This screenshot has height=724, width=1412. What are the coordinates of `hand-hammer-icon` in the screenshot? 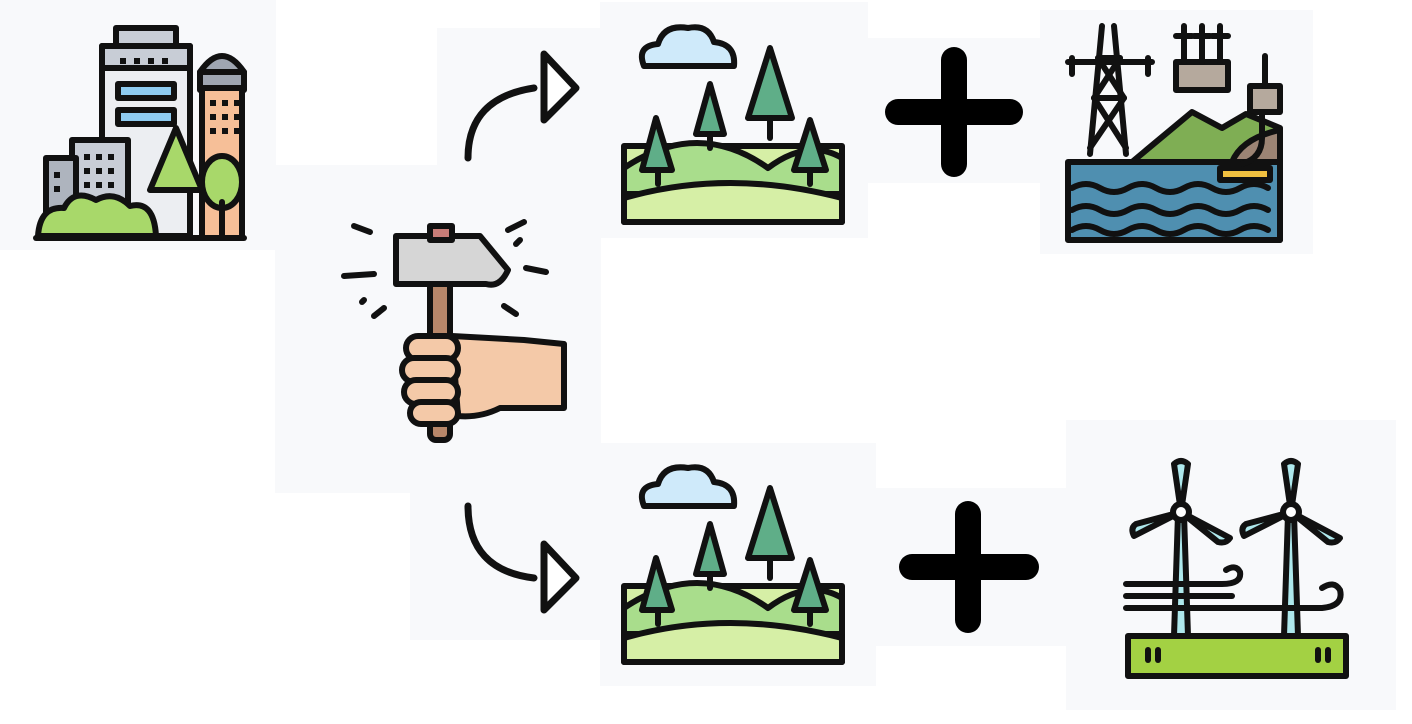 It's located at (456, 333).